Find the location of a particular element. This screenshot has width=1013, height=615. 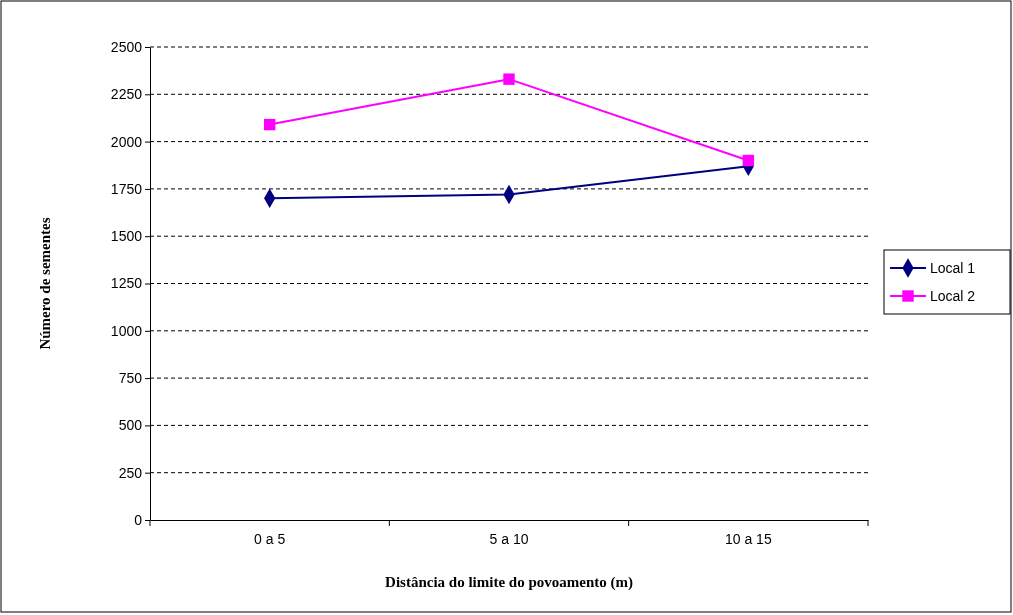

y-tick-label: 2250 is located at coordinates (126, 94).